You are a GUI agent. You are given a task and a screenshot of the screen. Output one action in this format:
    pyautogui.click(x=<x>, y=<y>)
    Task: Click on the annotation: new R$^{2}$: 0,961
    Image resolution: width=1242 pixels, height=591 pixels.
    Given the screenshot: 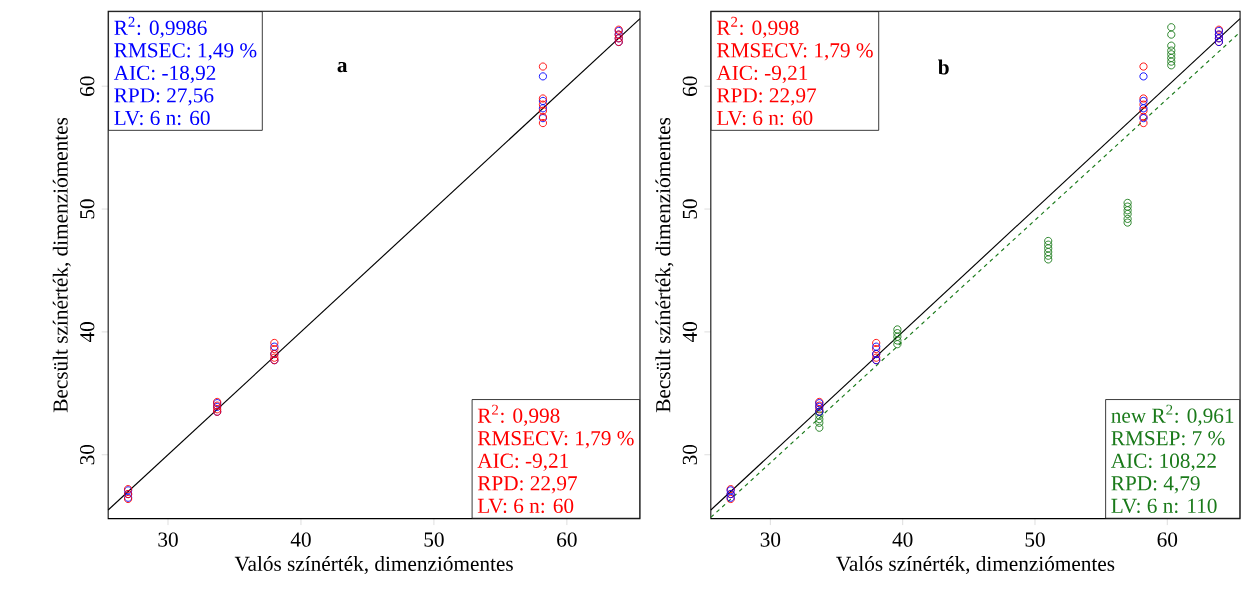 What is the action you would take?
    pyautogui.click(x=1172, y=415)
    